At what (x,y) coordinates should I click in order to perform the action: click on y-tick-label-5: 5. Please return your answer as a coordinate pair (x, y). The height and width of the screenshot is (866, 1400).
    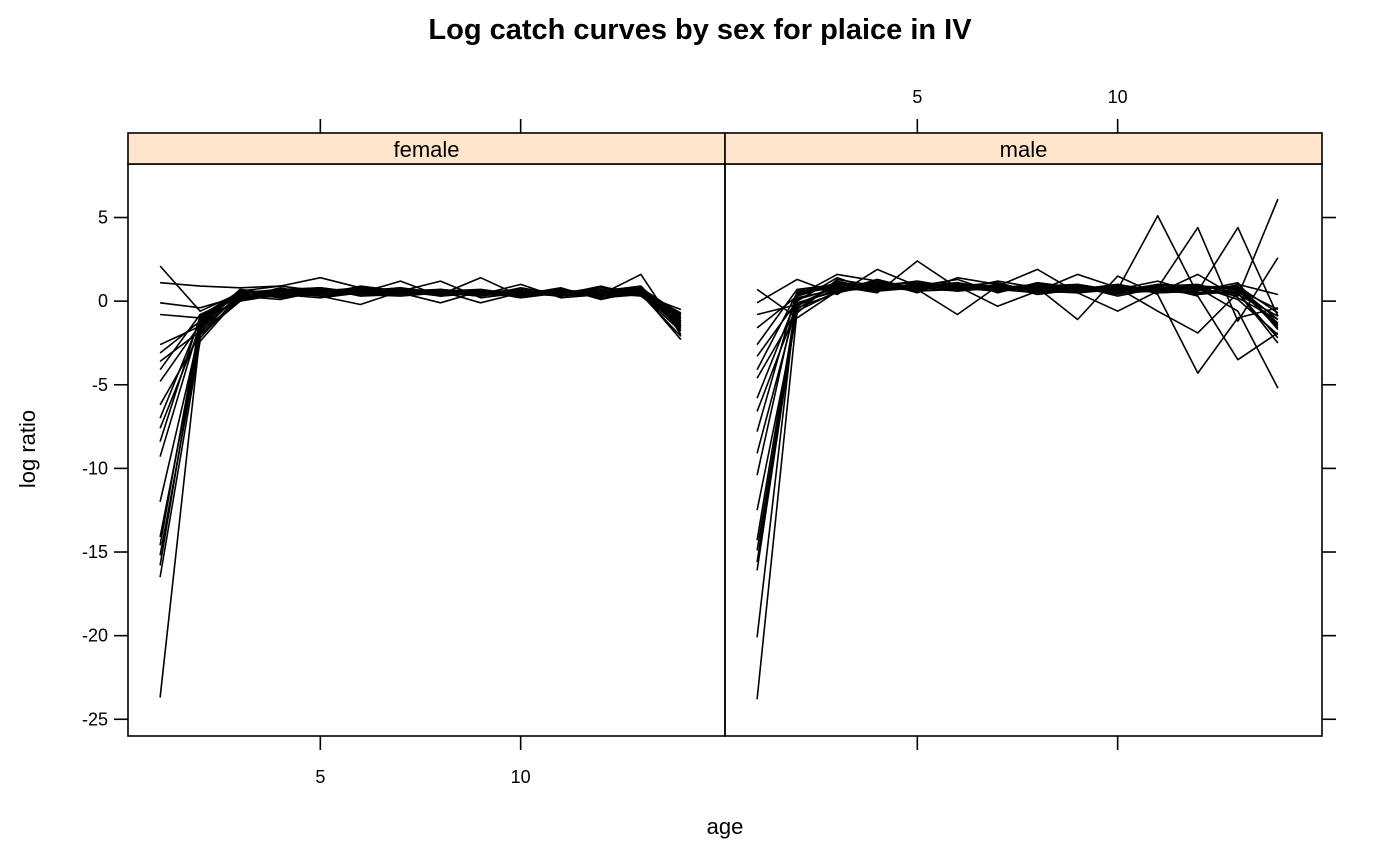
    Looking at the image, I should click on (103, 218).